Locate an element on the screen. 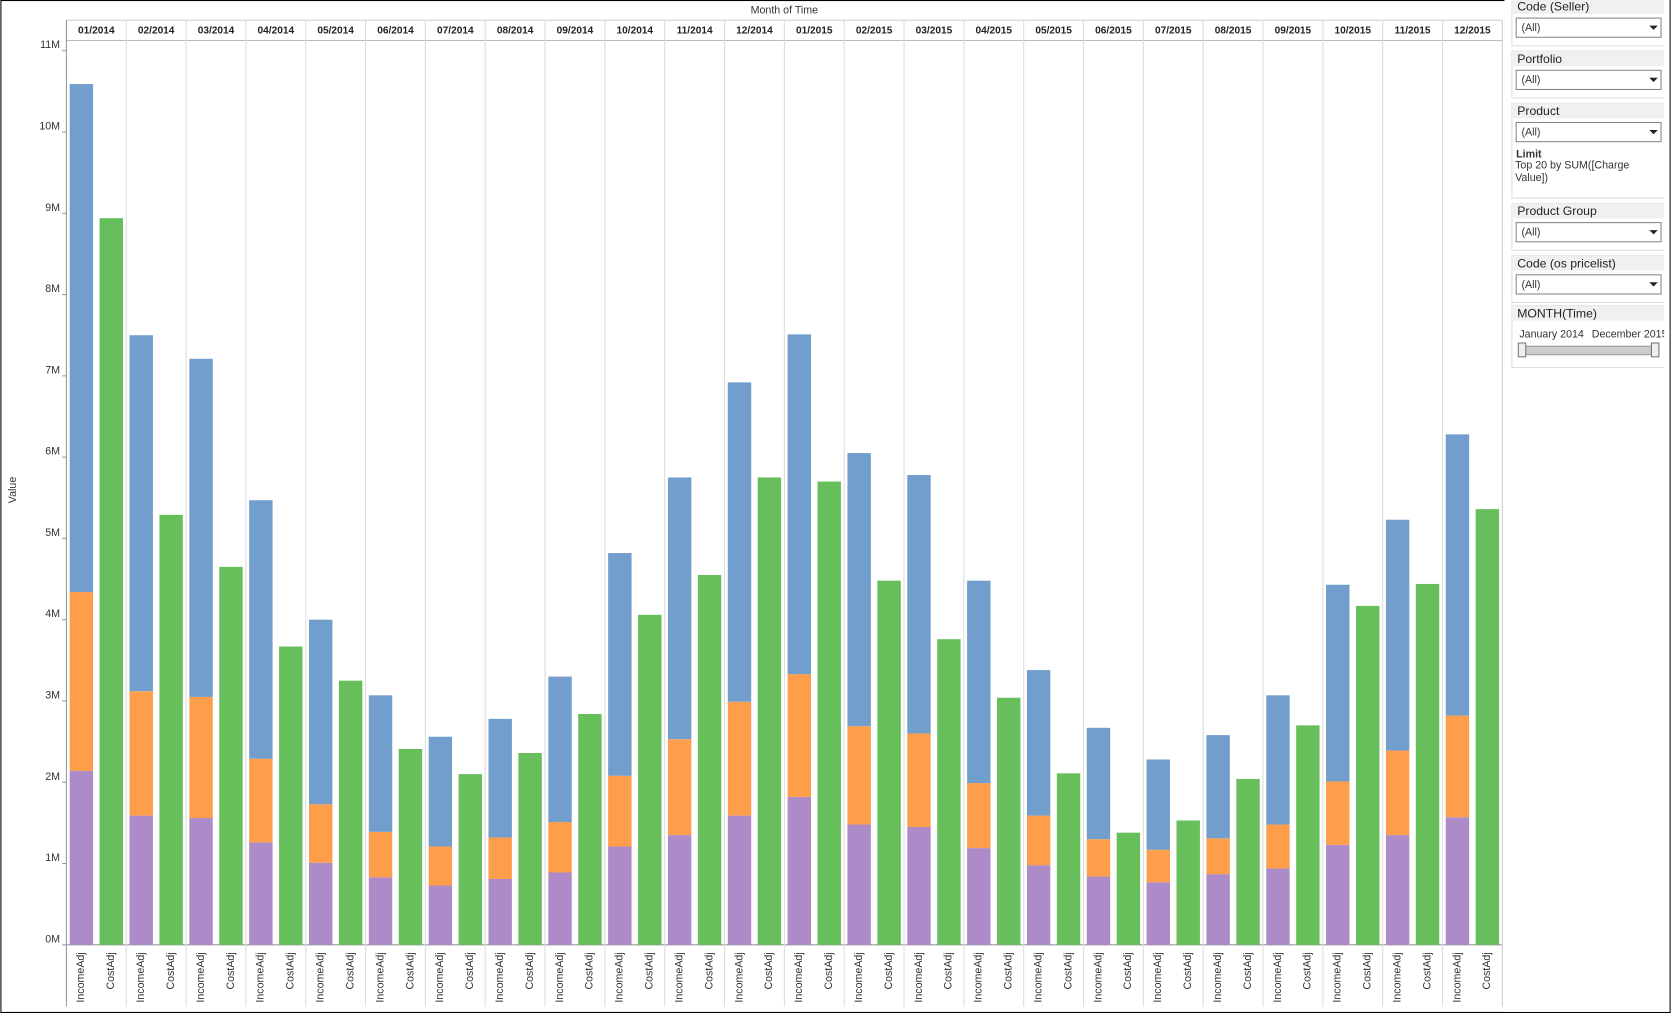 This screenshot has height=1013, width=1671. filter-title: Code (os pricelist) is located at coordinates (1566, 263).